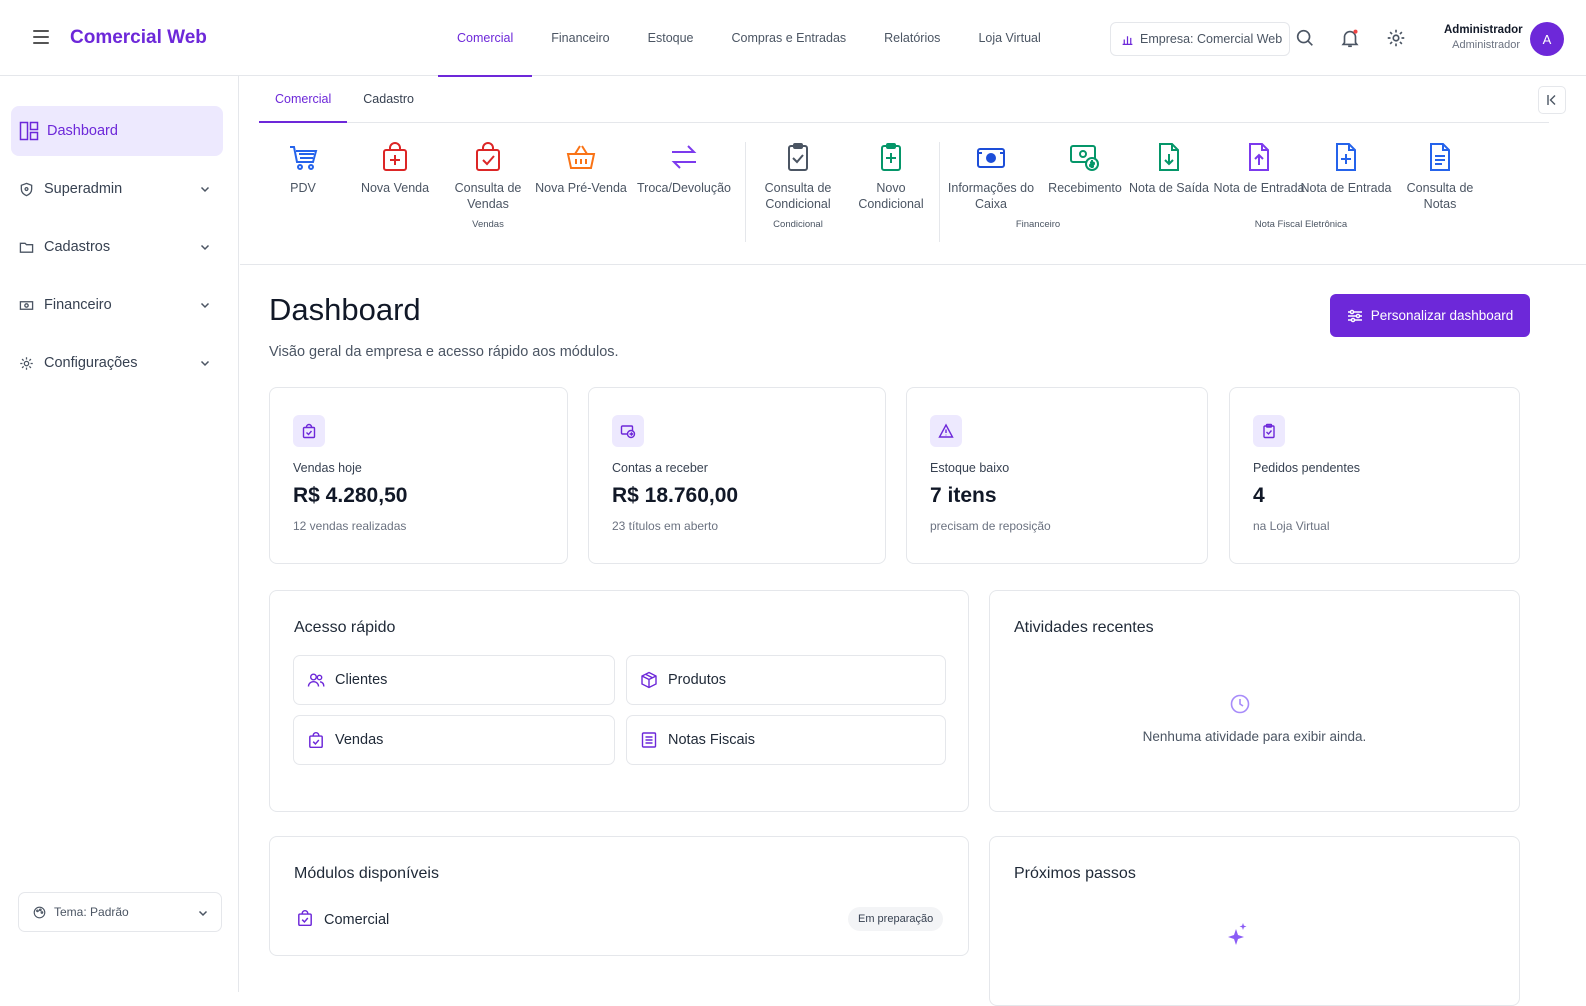 This screenshot has width=1586, height=1006. Describe the element at coordinates (488, 176) in the screenshot. I see `module-consulta-vendas: Consulta de Vendas` at that location.